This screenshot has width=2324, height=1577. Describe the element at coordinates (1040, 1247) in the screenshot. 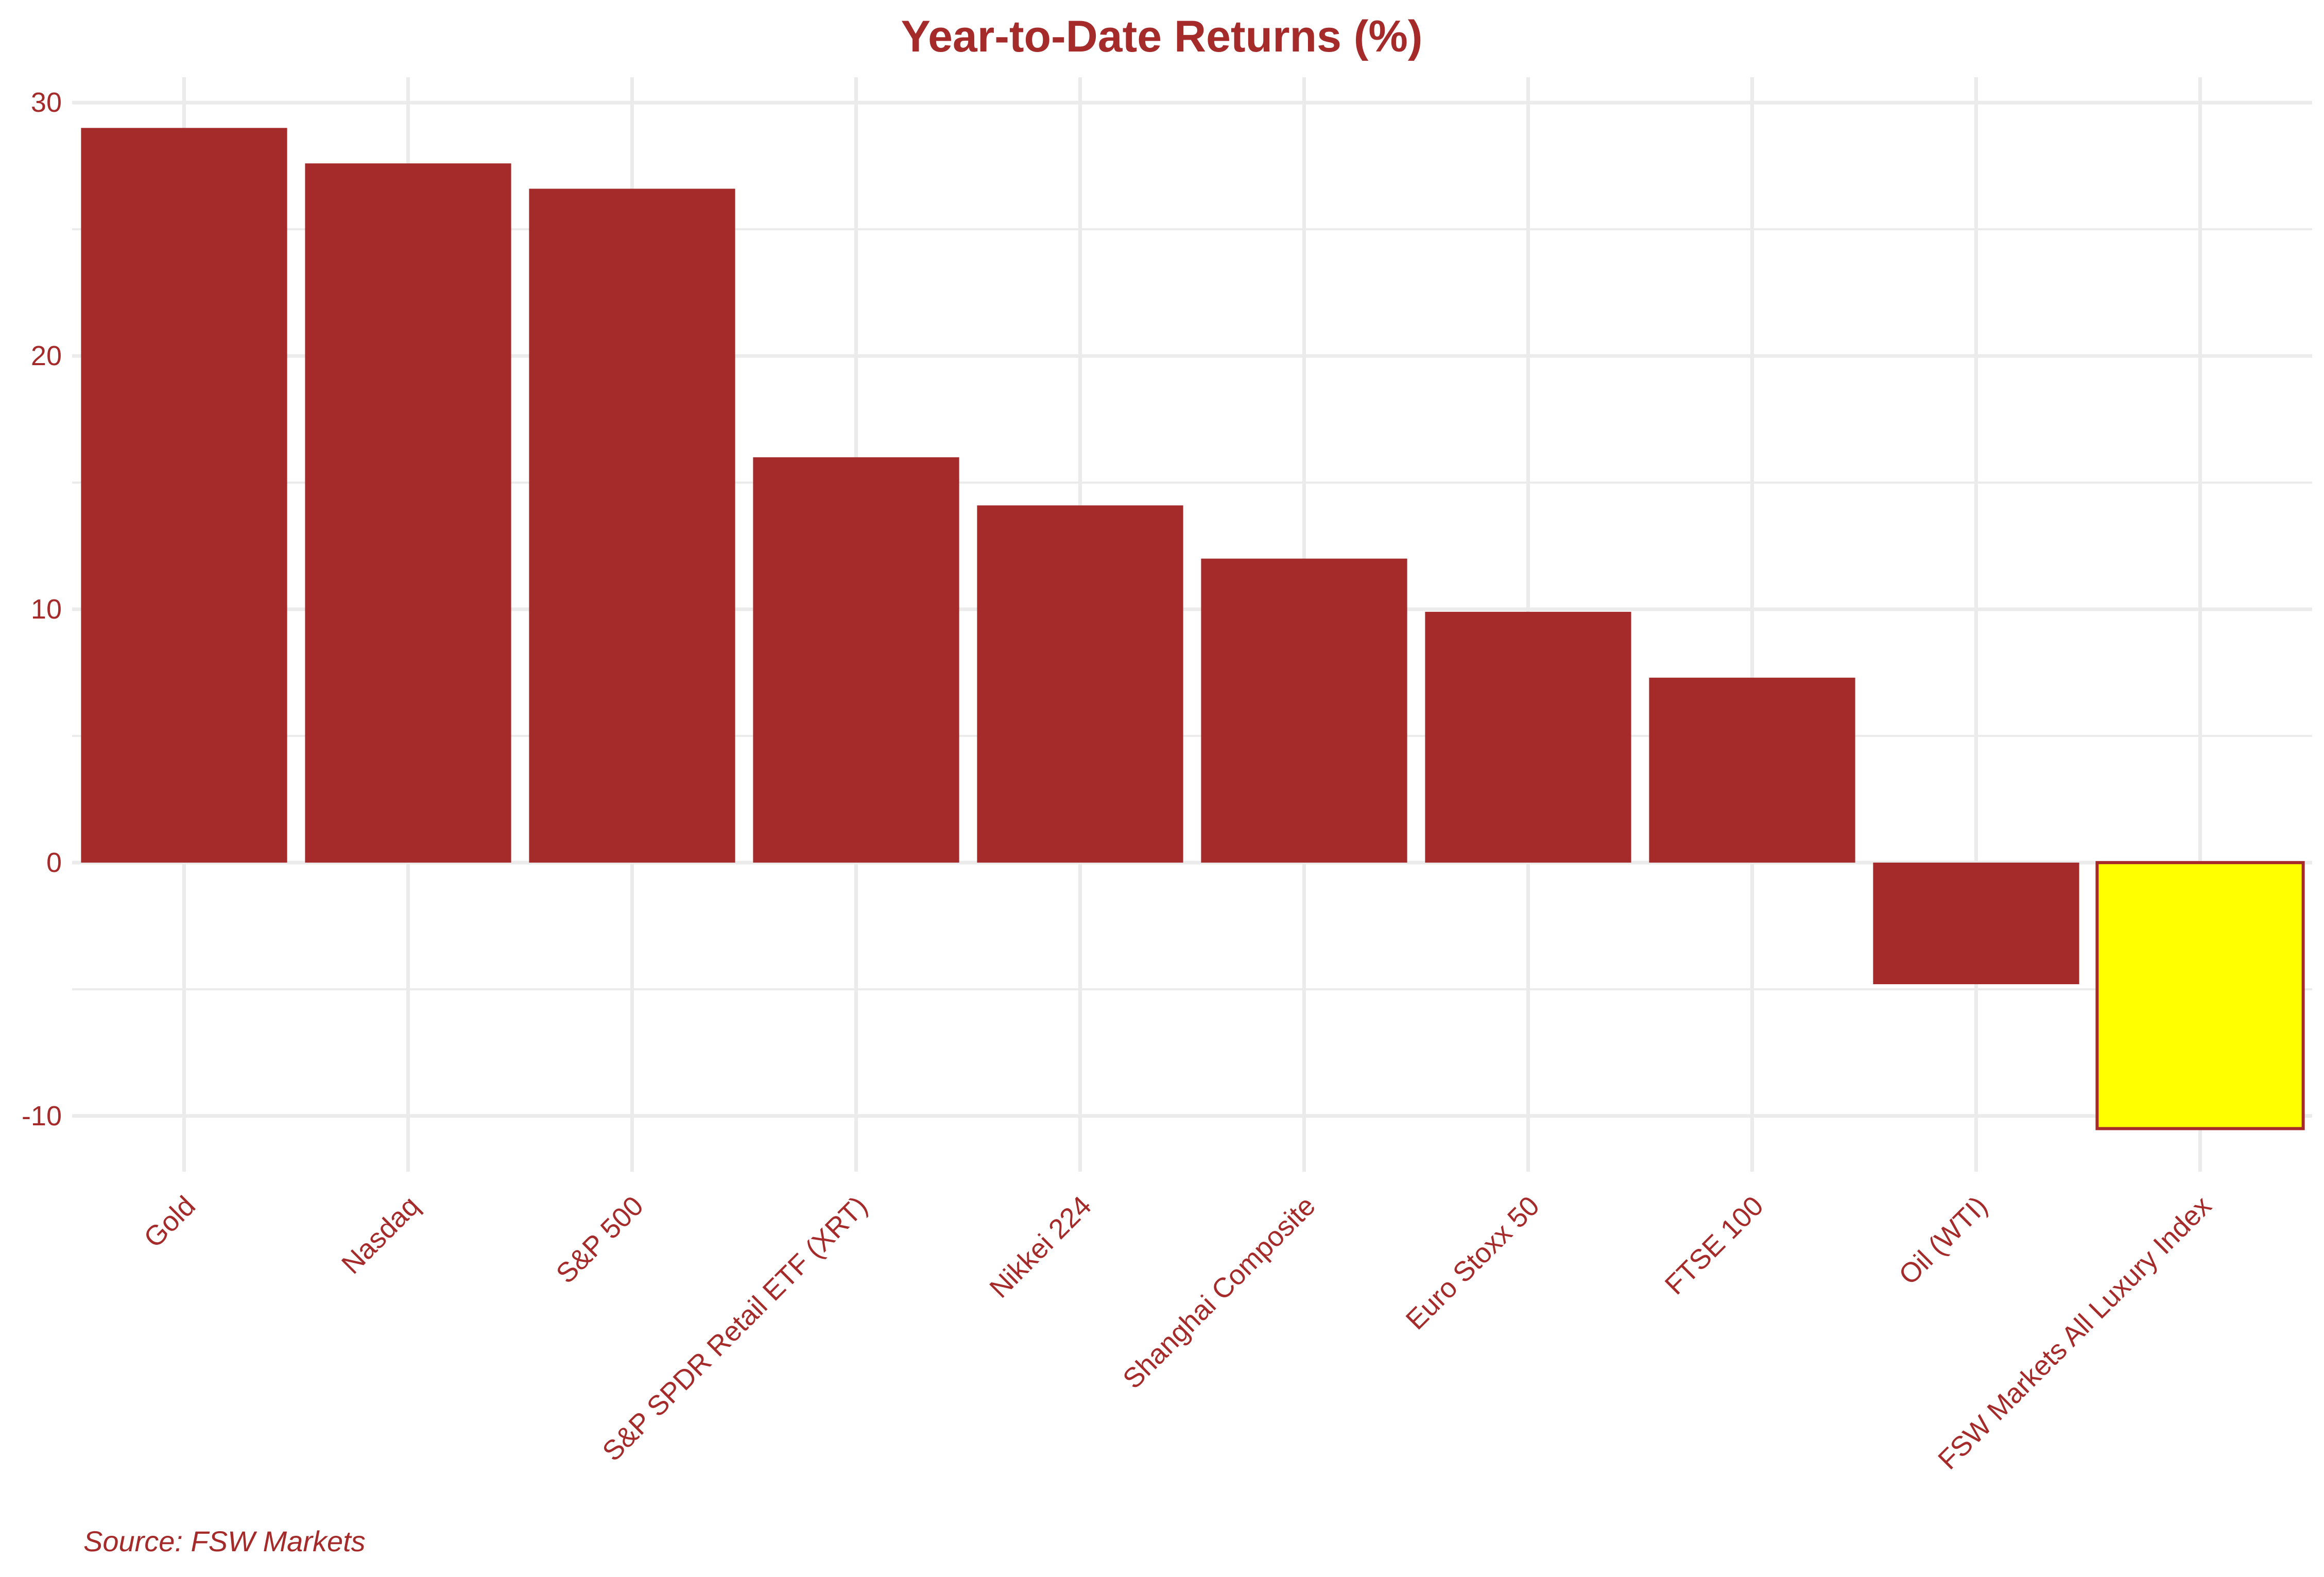

I see `x-tick-label: Nikkei 224` at that location.